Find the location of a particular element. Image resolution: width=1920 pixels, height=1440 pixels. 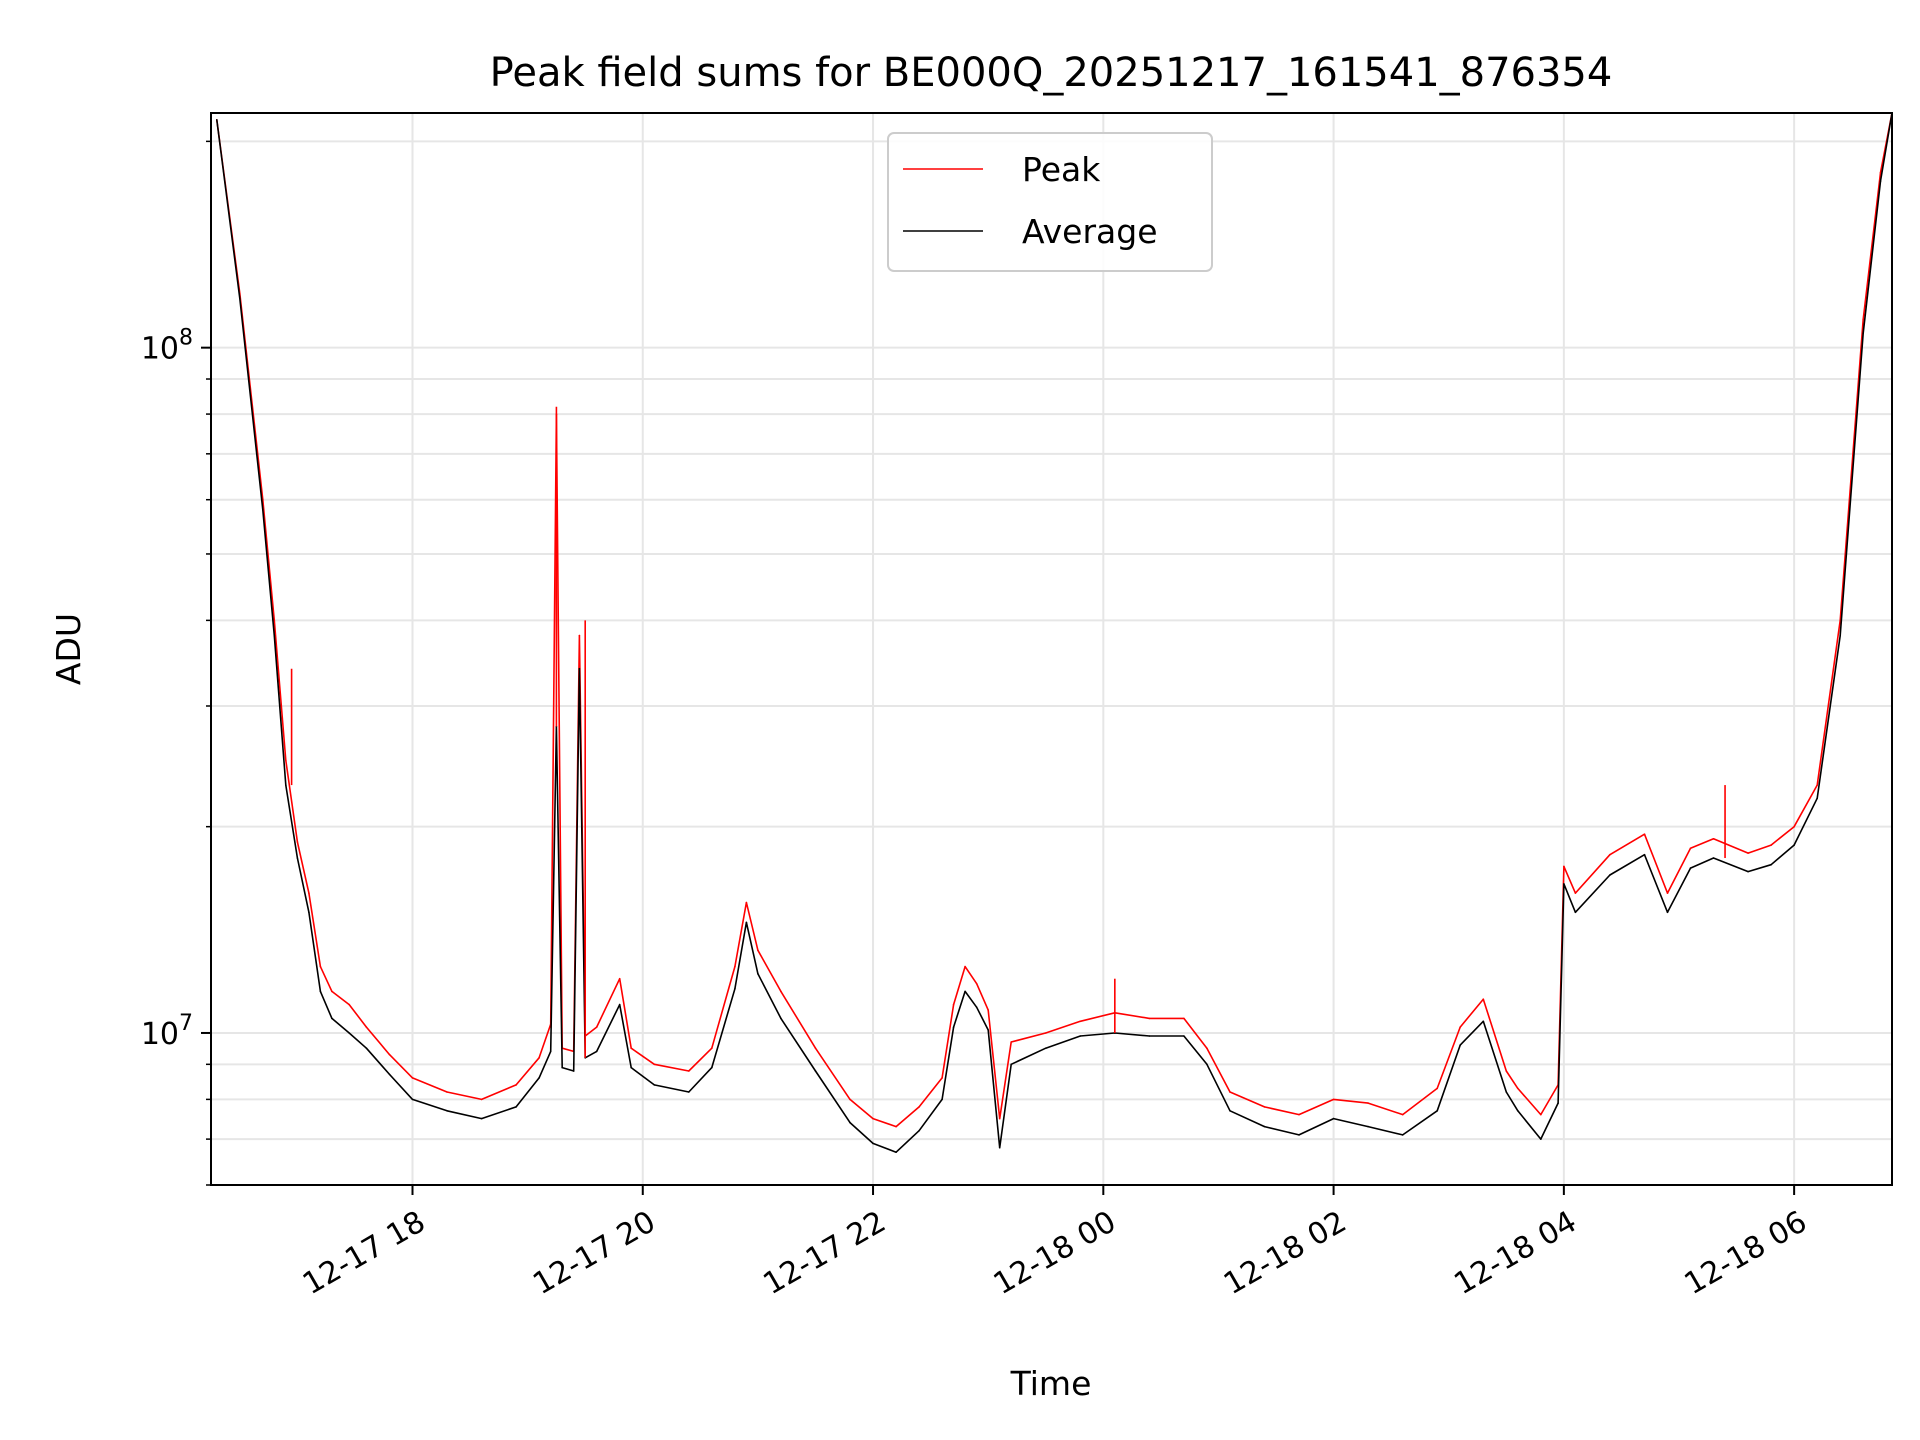

y-tick-label: 10⁷ is located at coordinates (167, 1031).